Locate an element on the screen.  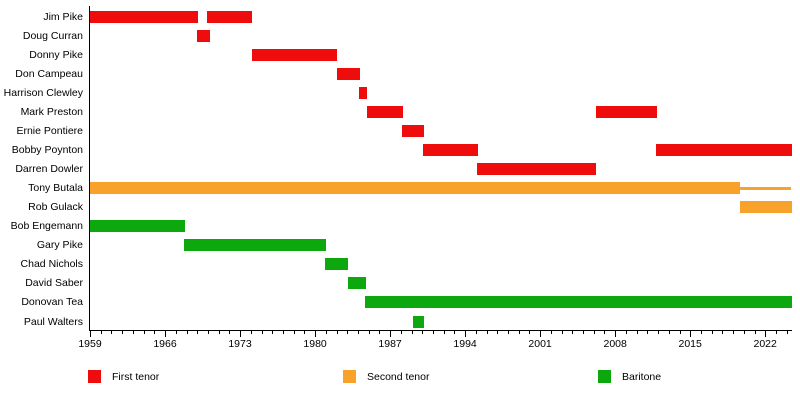
member-label: Ernie Pontiere is located at coordinates (49, 130).